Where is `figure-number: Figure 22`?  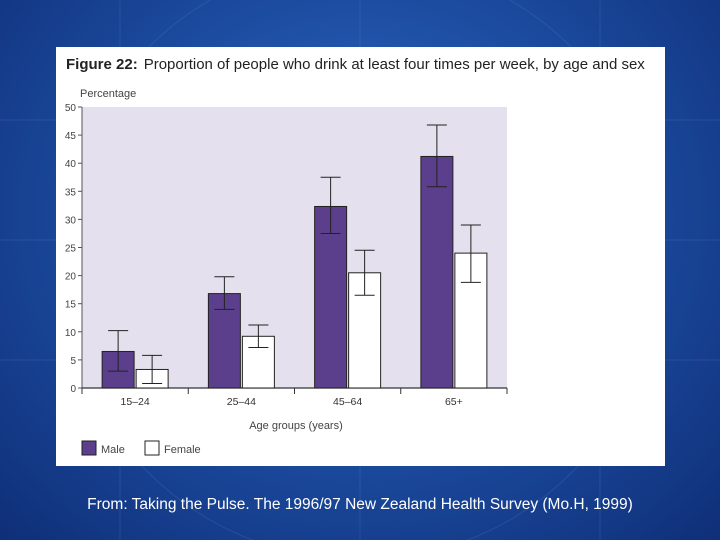
figure-number: Figure 22 is located at coordinates (99, 64).